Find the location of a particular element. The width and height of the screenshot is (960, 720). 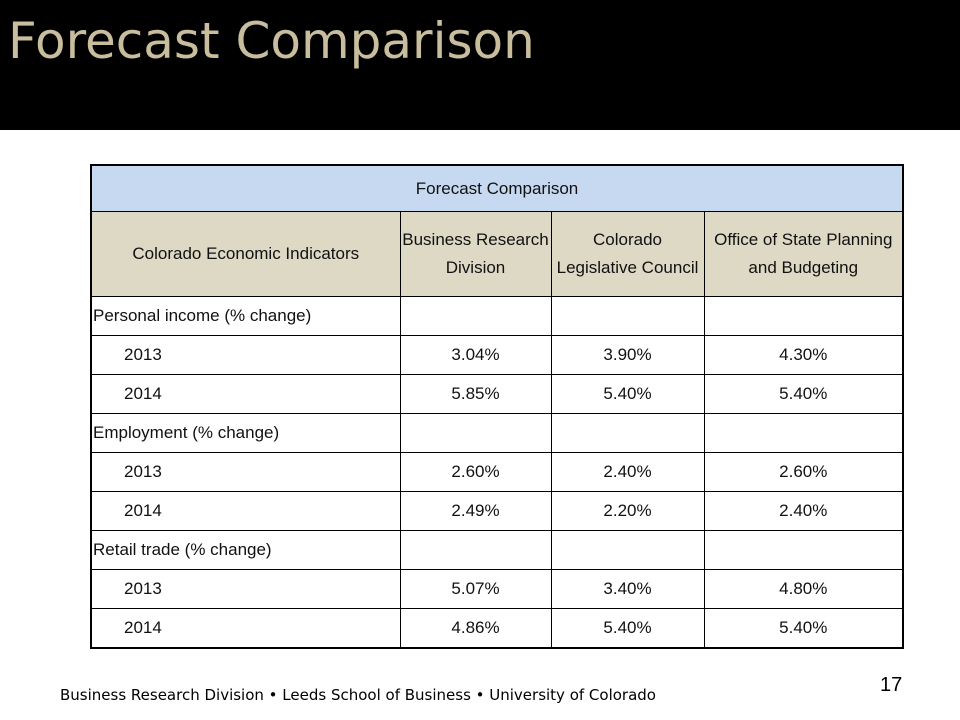

slide-title: Forecast Comparison is located at coordinates (271, 41).